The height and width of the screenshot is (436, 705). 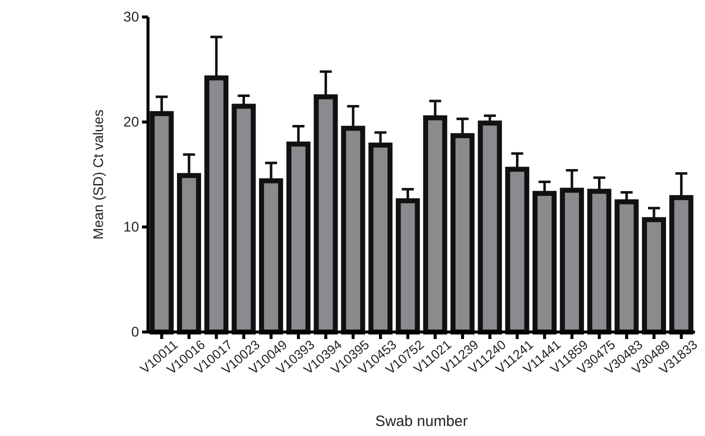 I want to click on y-tick-label: 30, so click(x=131, y=16).